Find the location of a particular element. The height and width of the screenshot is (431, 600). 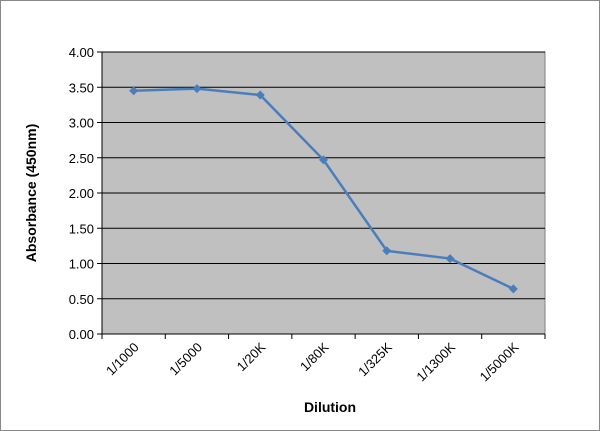

y-tick-label: 2.00 is located at coordinates (81, 193).